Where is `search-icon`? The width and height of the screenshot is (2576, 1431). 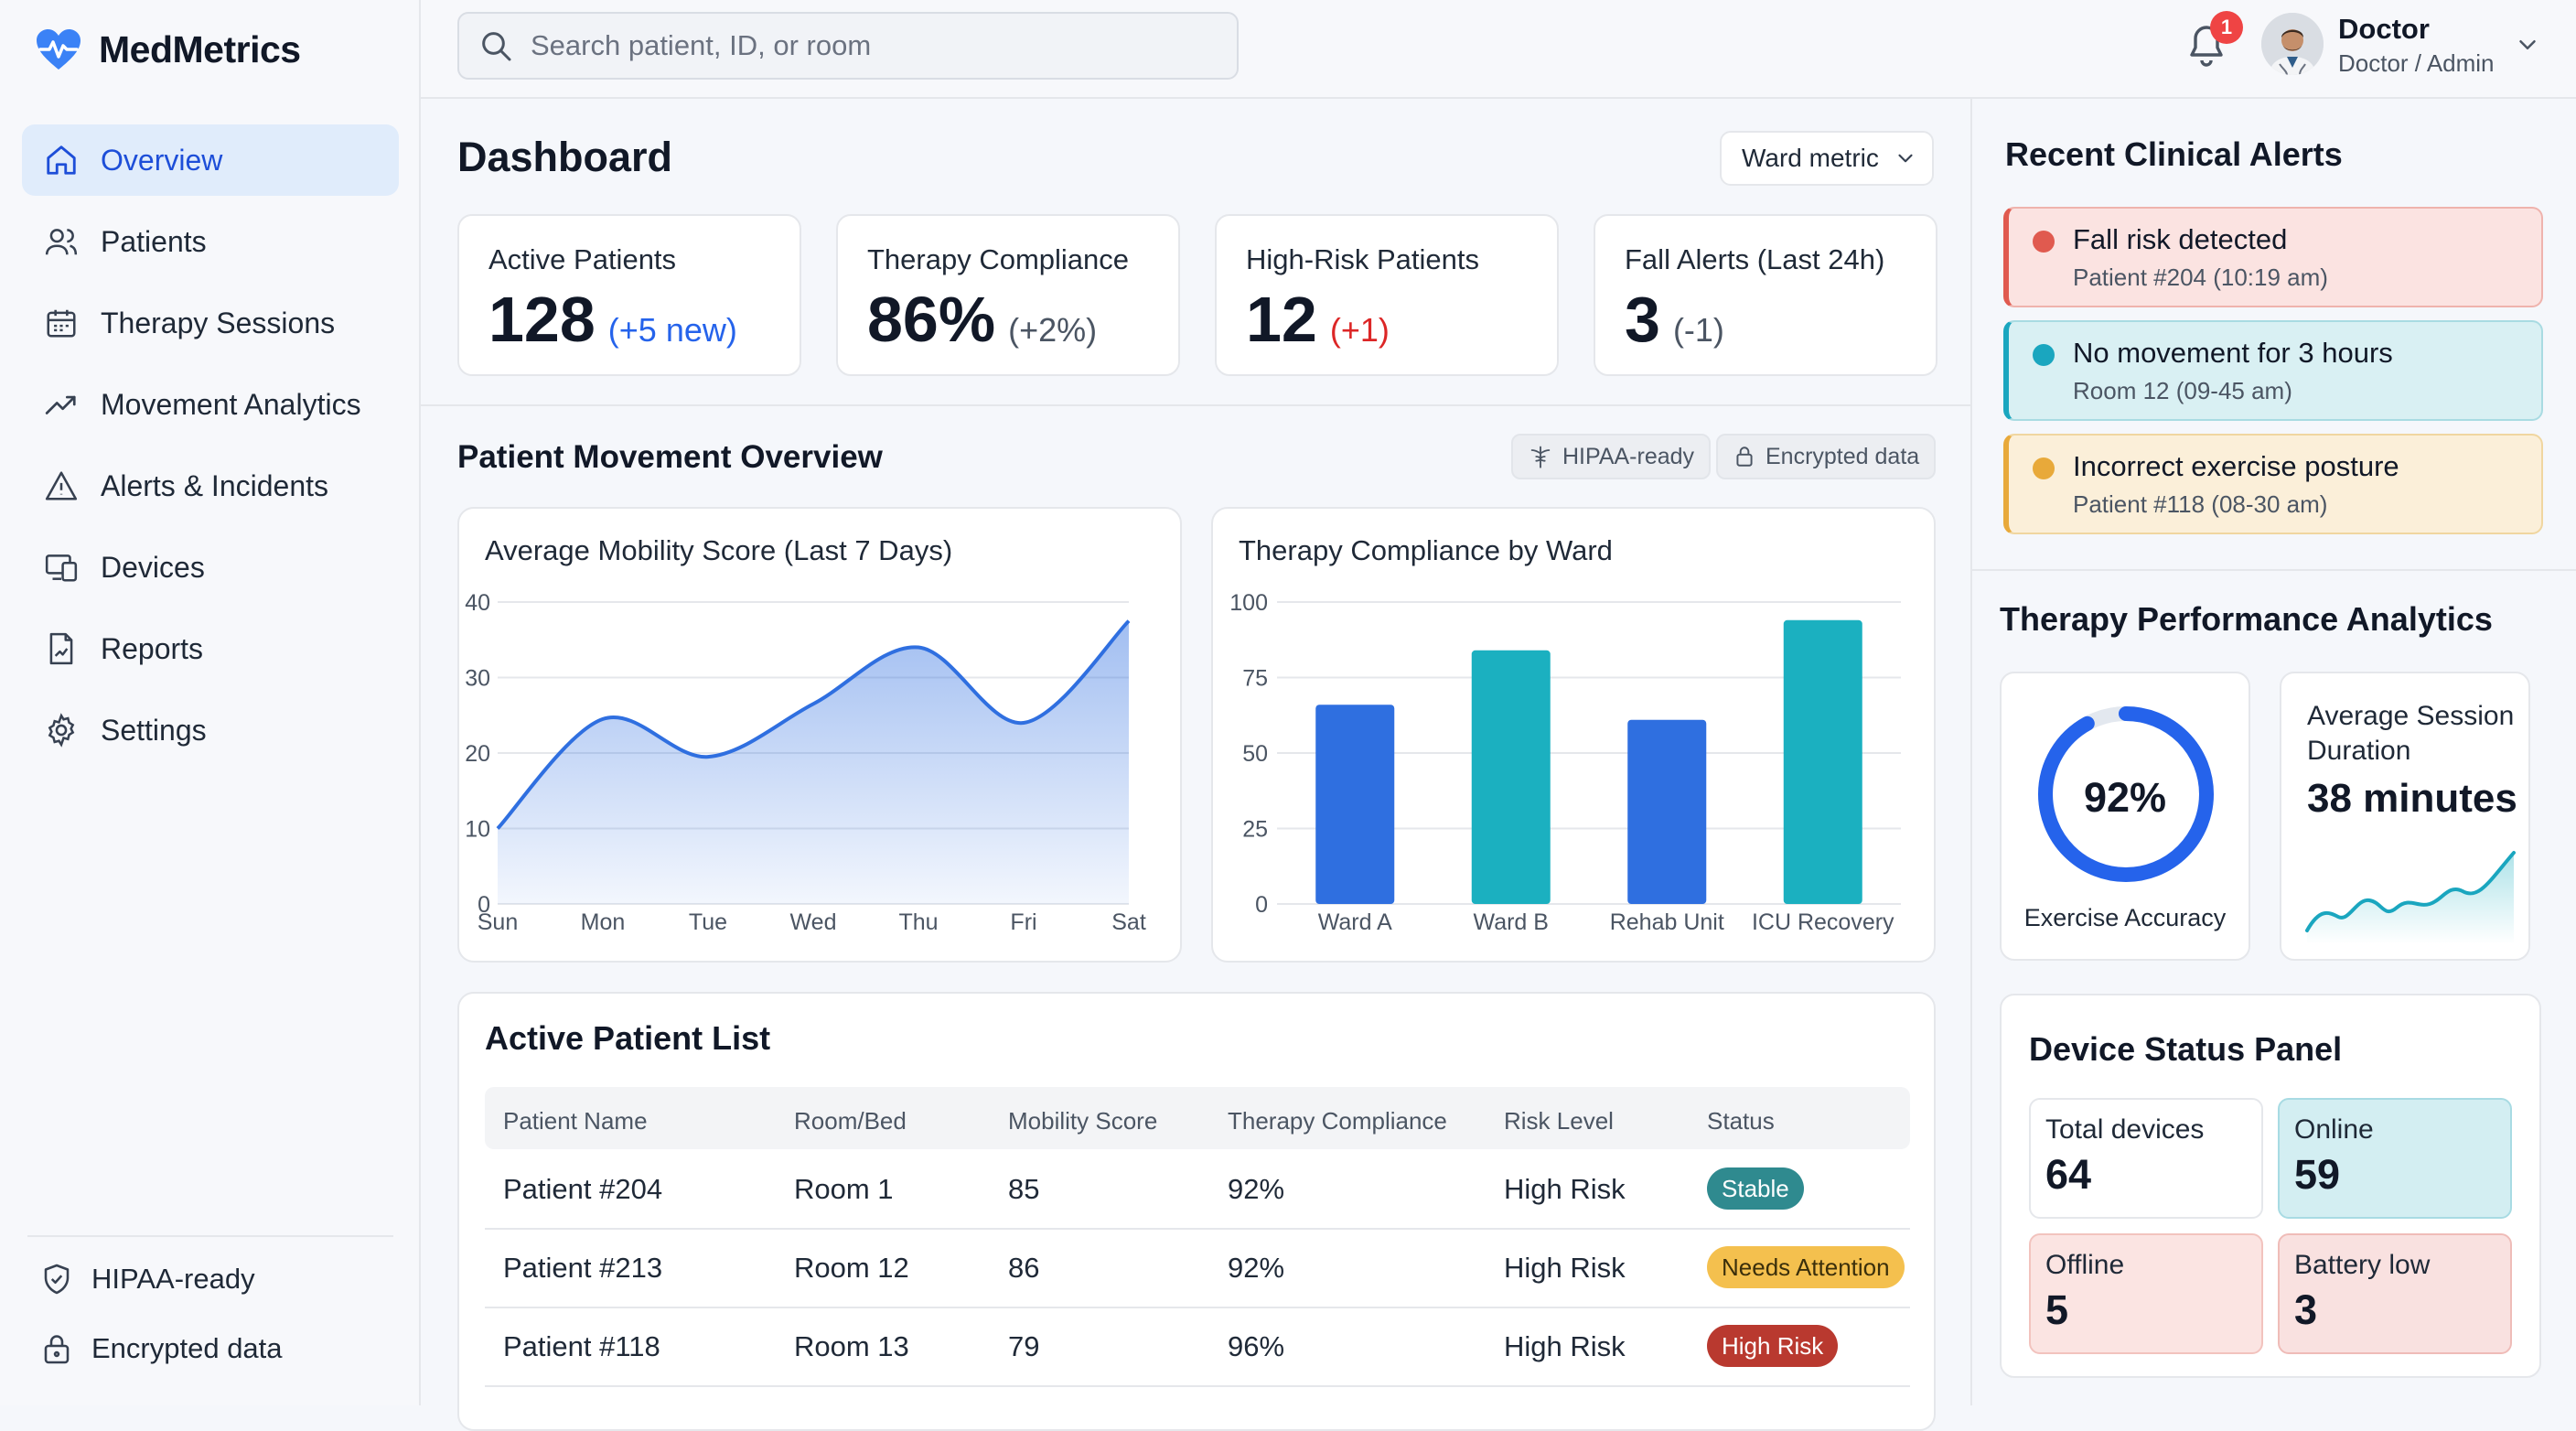 search-icon is located at coordinates (496, 46).